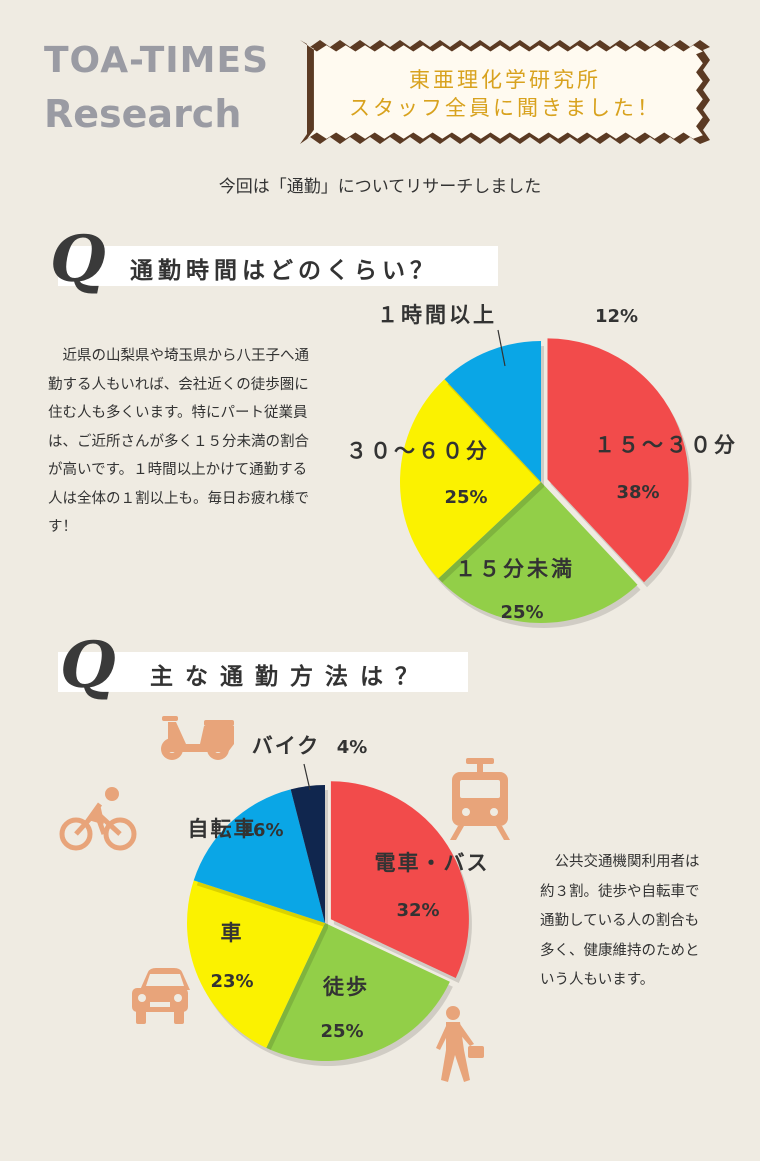  What do you see at coordinates (352, 747) in the screenshot?
I see `slice-value: 4%` at bounding box center [352, 747].